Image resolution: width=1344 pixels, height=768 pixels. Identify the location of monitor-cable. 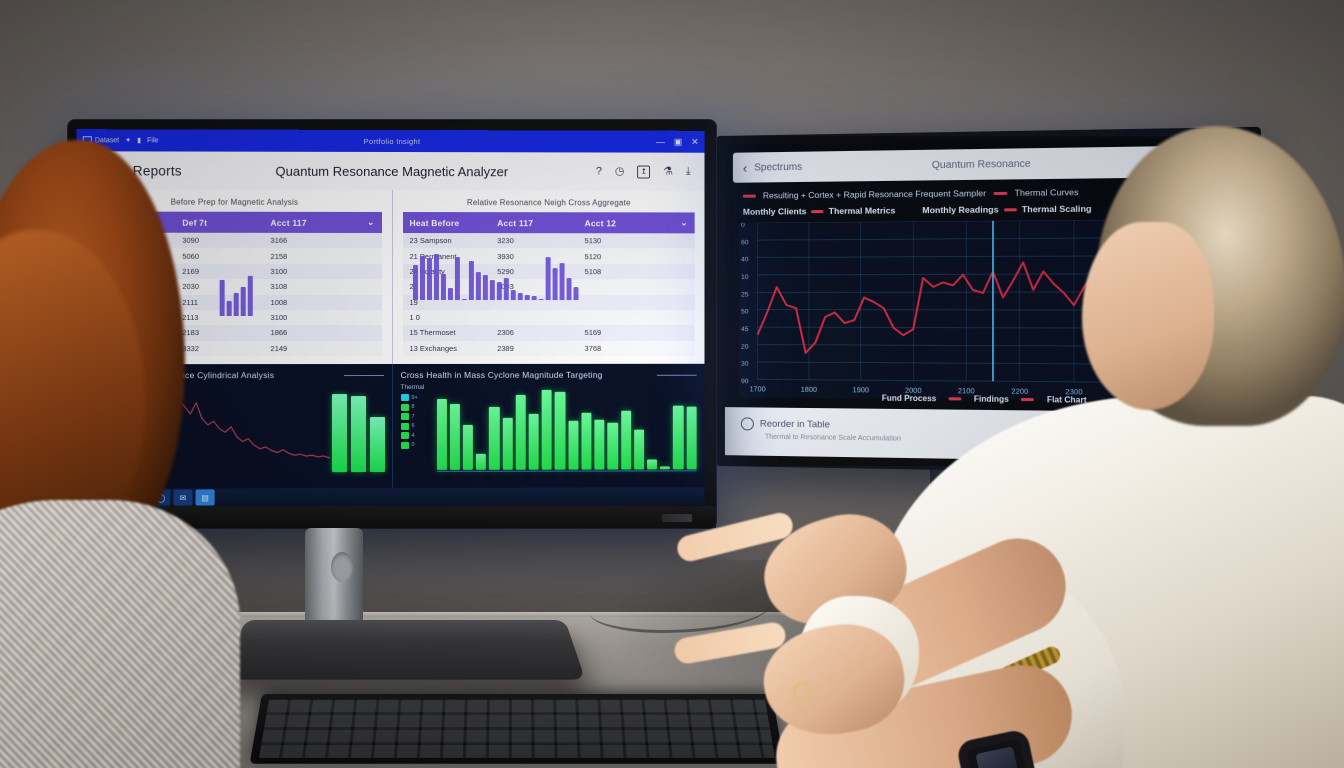
(680, 608).